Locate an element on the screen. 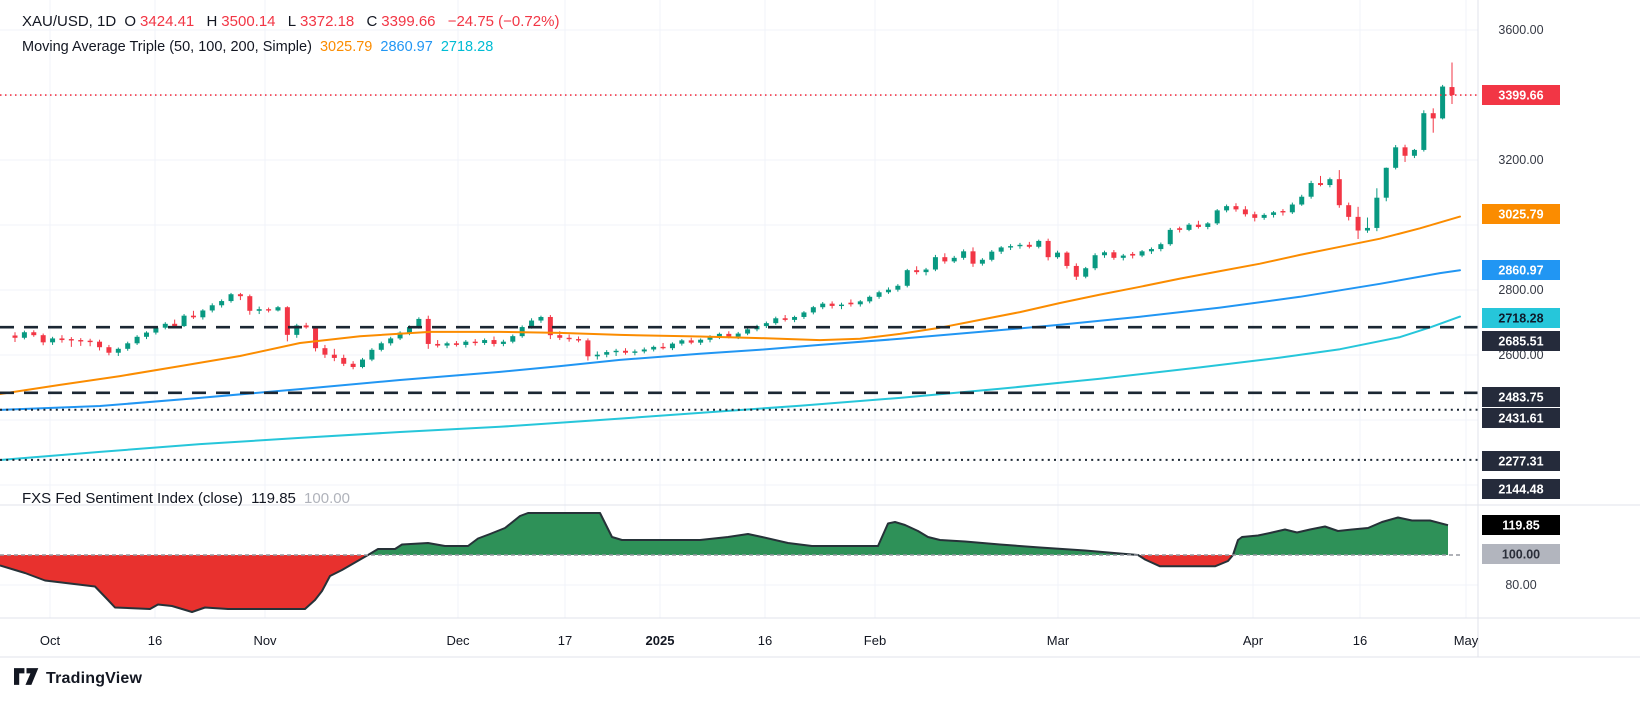  time-axis-label: Apr is located at coordinates (1253, 640).